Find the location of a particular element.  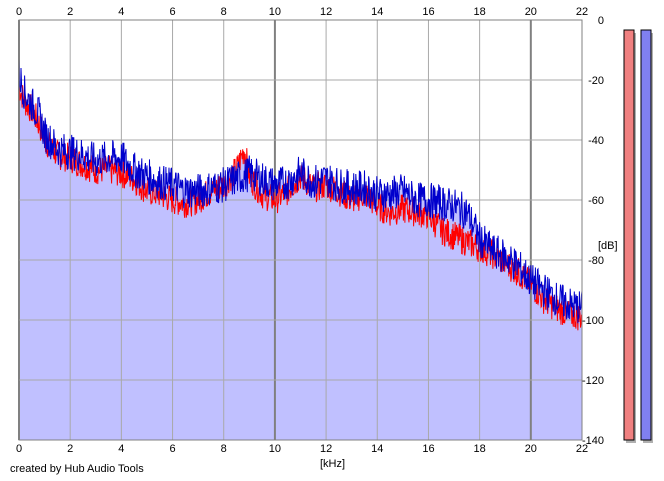

x-tick-label-top: 4 is located at coordinates (121, 12).